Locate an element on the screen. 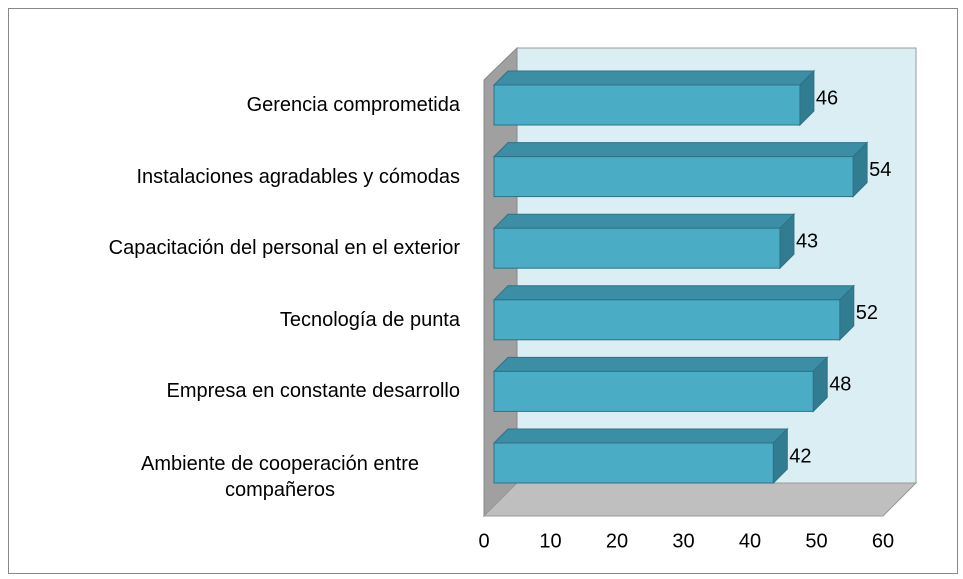  category-label: Instalaciones agradables y cómodas is located at coordinates (298, 176).